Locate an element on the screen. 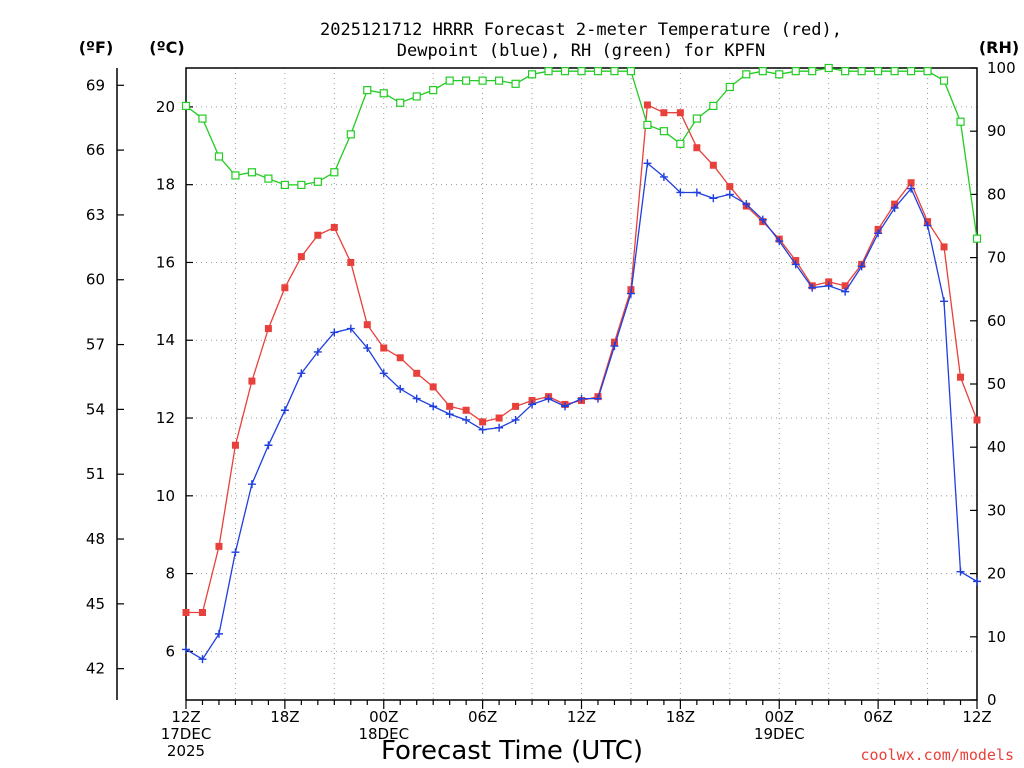  x-axis-label: Forecast Time (UTC) is located at coordinates (512, 751).